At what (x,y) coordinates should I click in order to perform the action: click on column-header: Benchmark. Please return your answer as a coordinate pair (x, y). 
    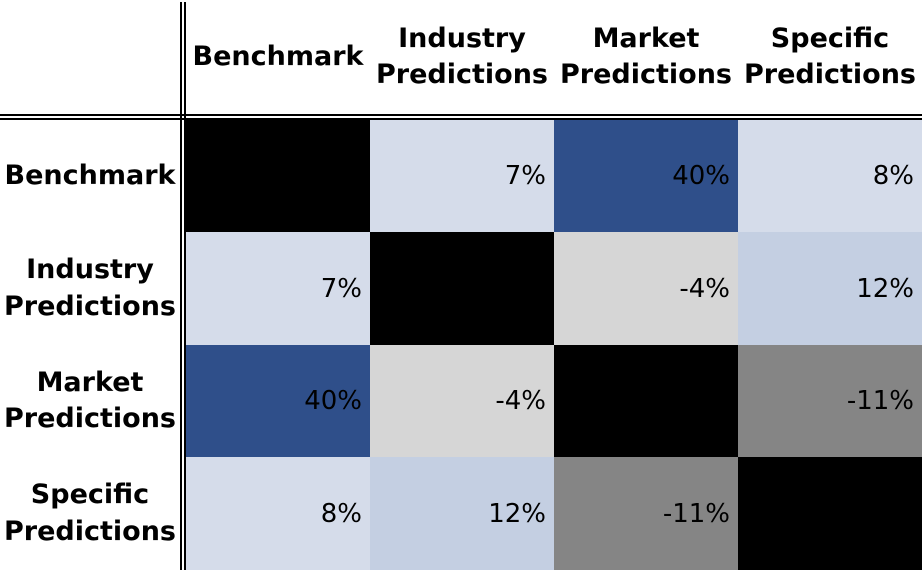
    Looking at the image, I should click on (278, 56).